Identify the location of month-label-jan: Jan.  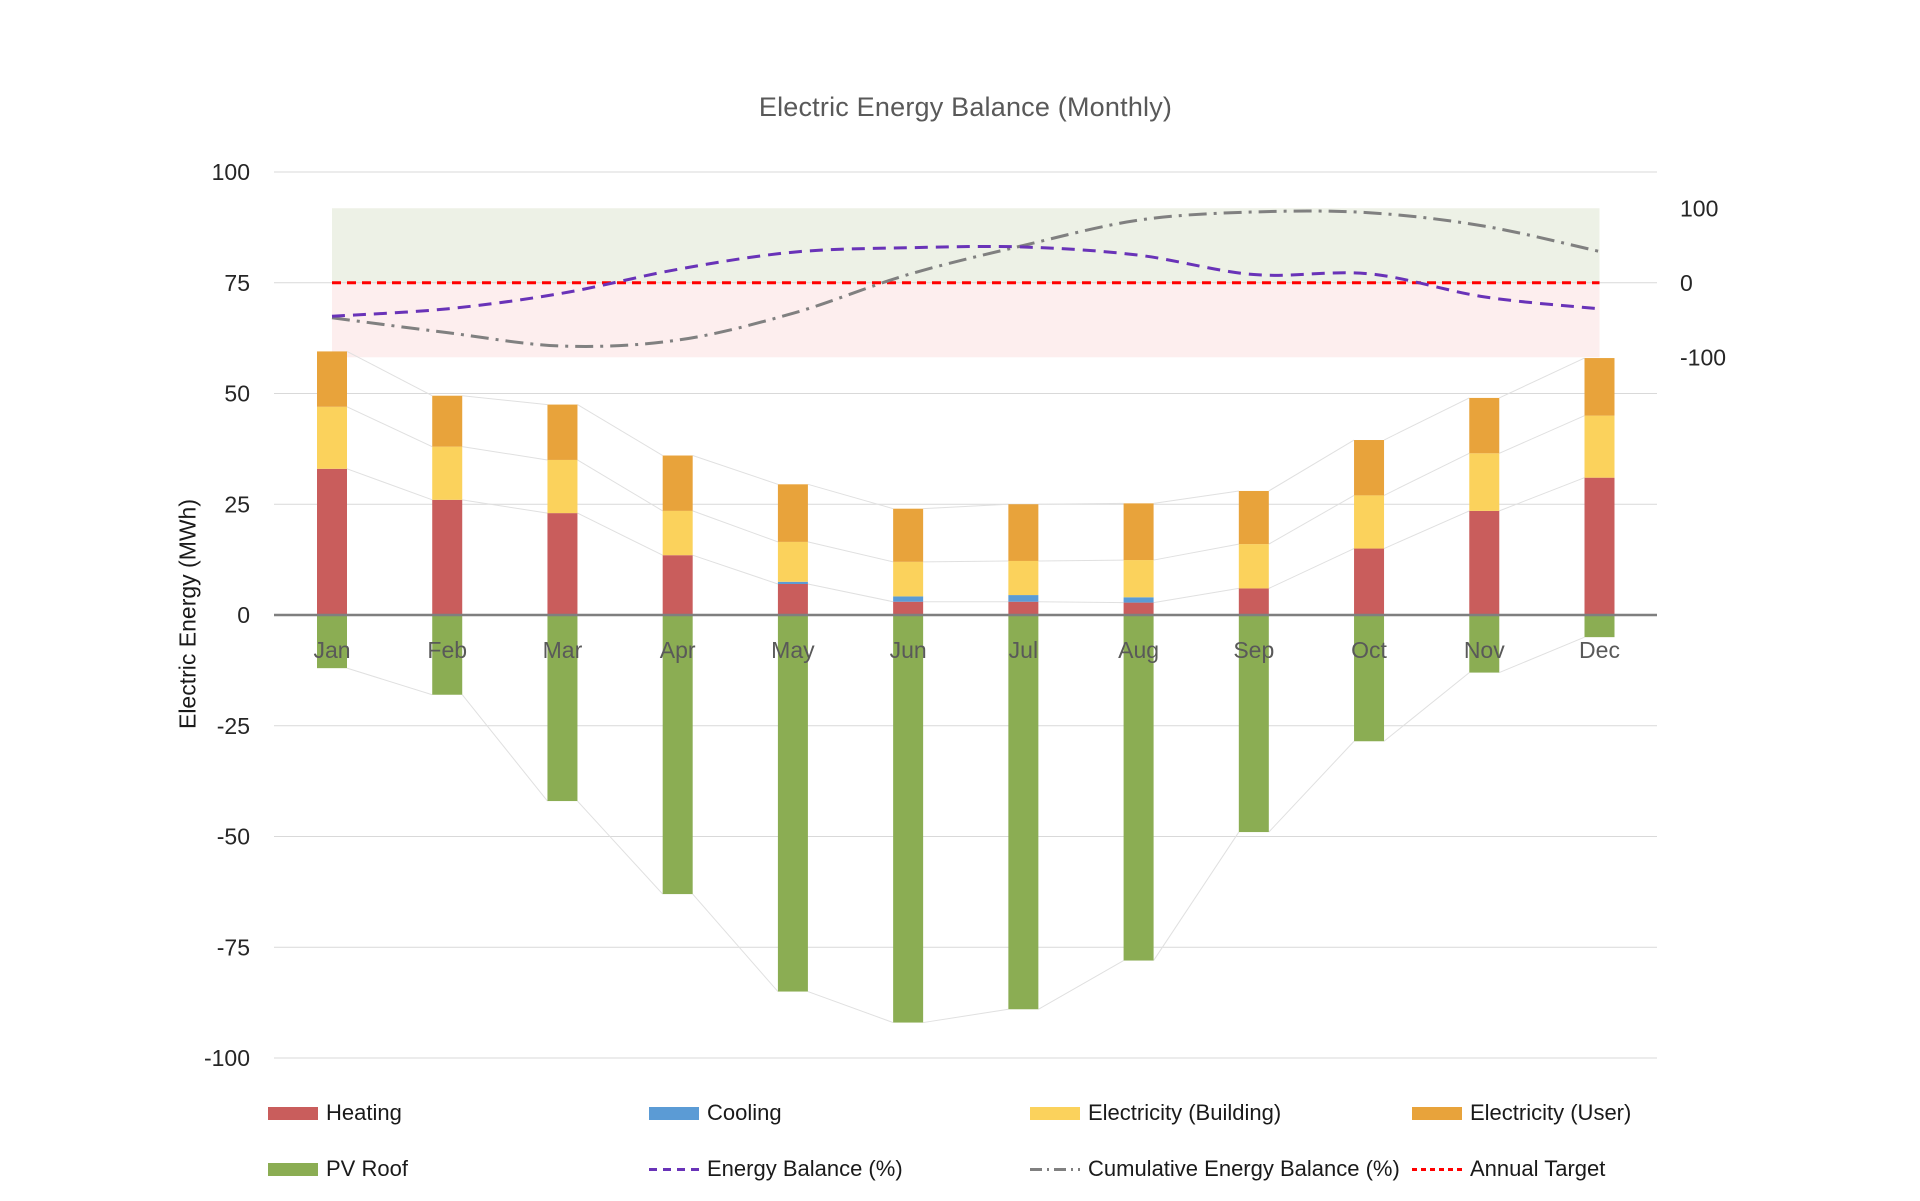
(331, 650).